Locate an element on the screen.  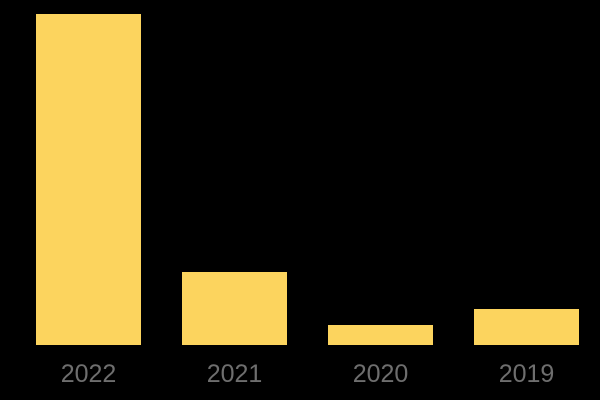
bar-2022 is located at coordinates (88, 179).